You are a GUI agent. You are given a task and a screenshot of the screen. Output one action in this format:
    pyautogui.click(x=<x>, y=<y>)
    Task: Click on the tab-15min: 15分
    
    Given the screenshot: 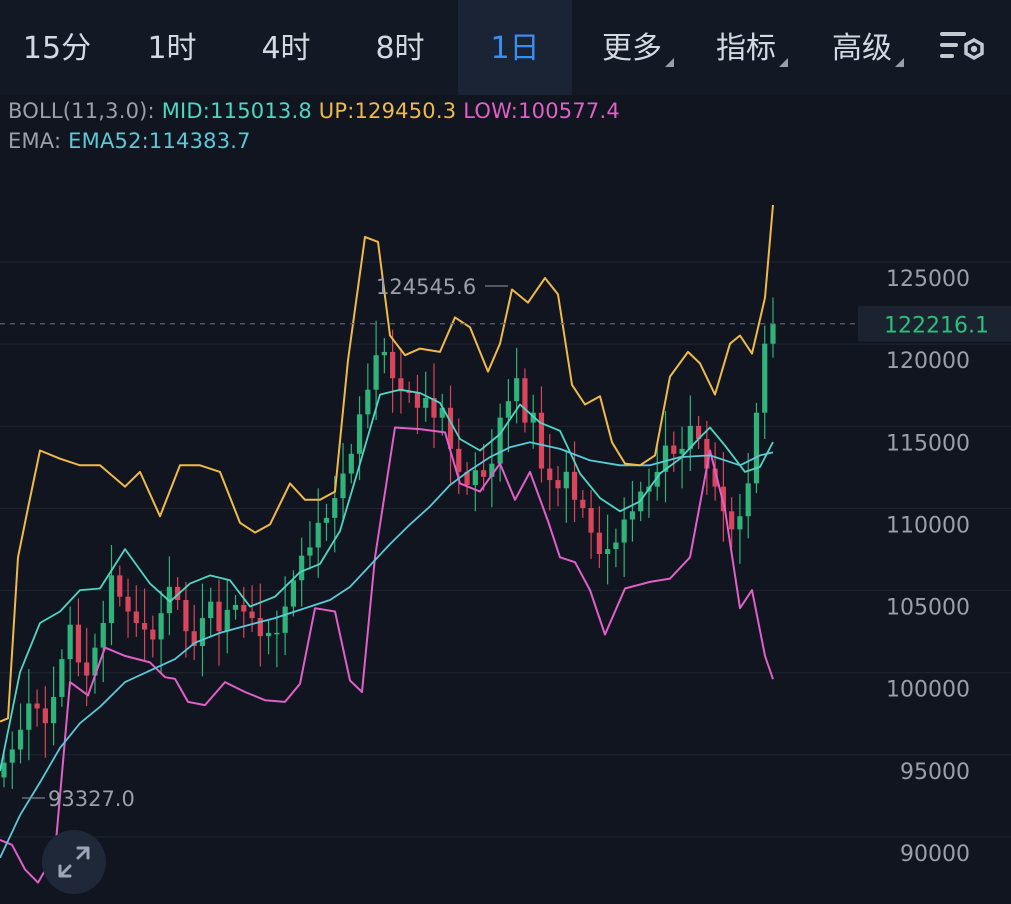 What is the action you would take?
    pyautogui.click(x=57, y=47)
    